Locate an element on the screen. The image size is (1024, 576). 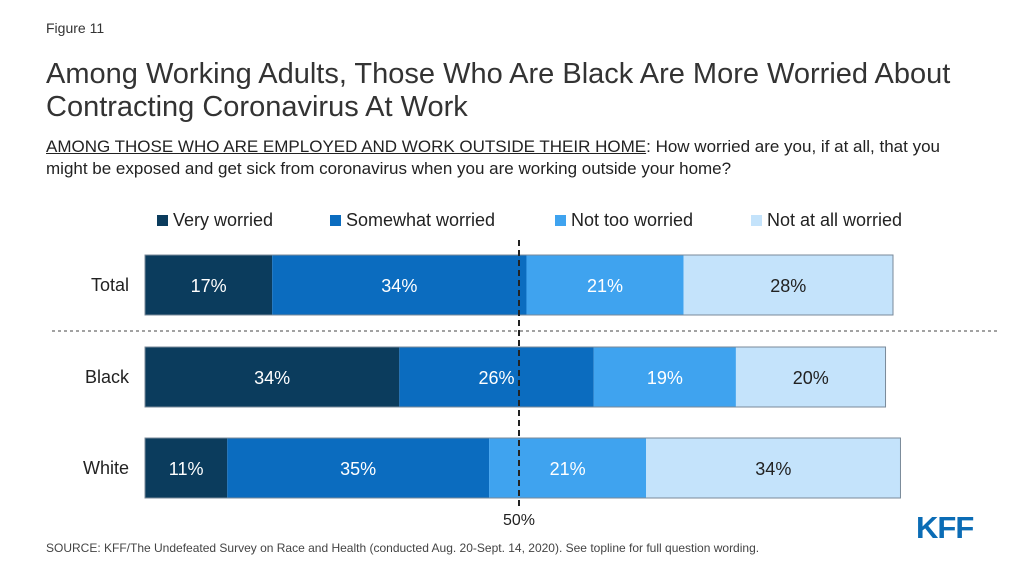
data-label-black-2: 19% is located at coordinates (665, 378).